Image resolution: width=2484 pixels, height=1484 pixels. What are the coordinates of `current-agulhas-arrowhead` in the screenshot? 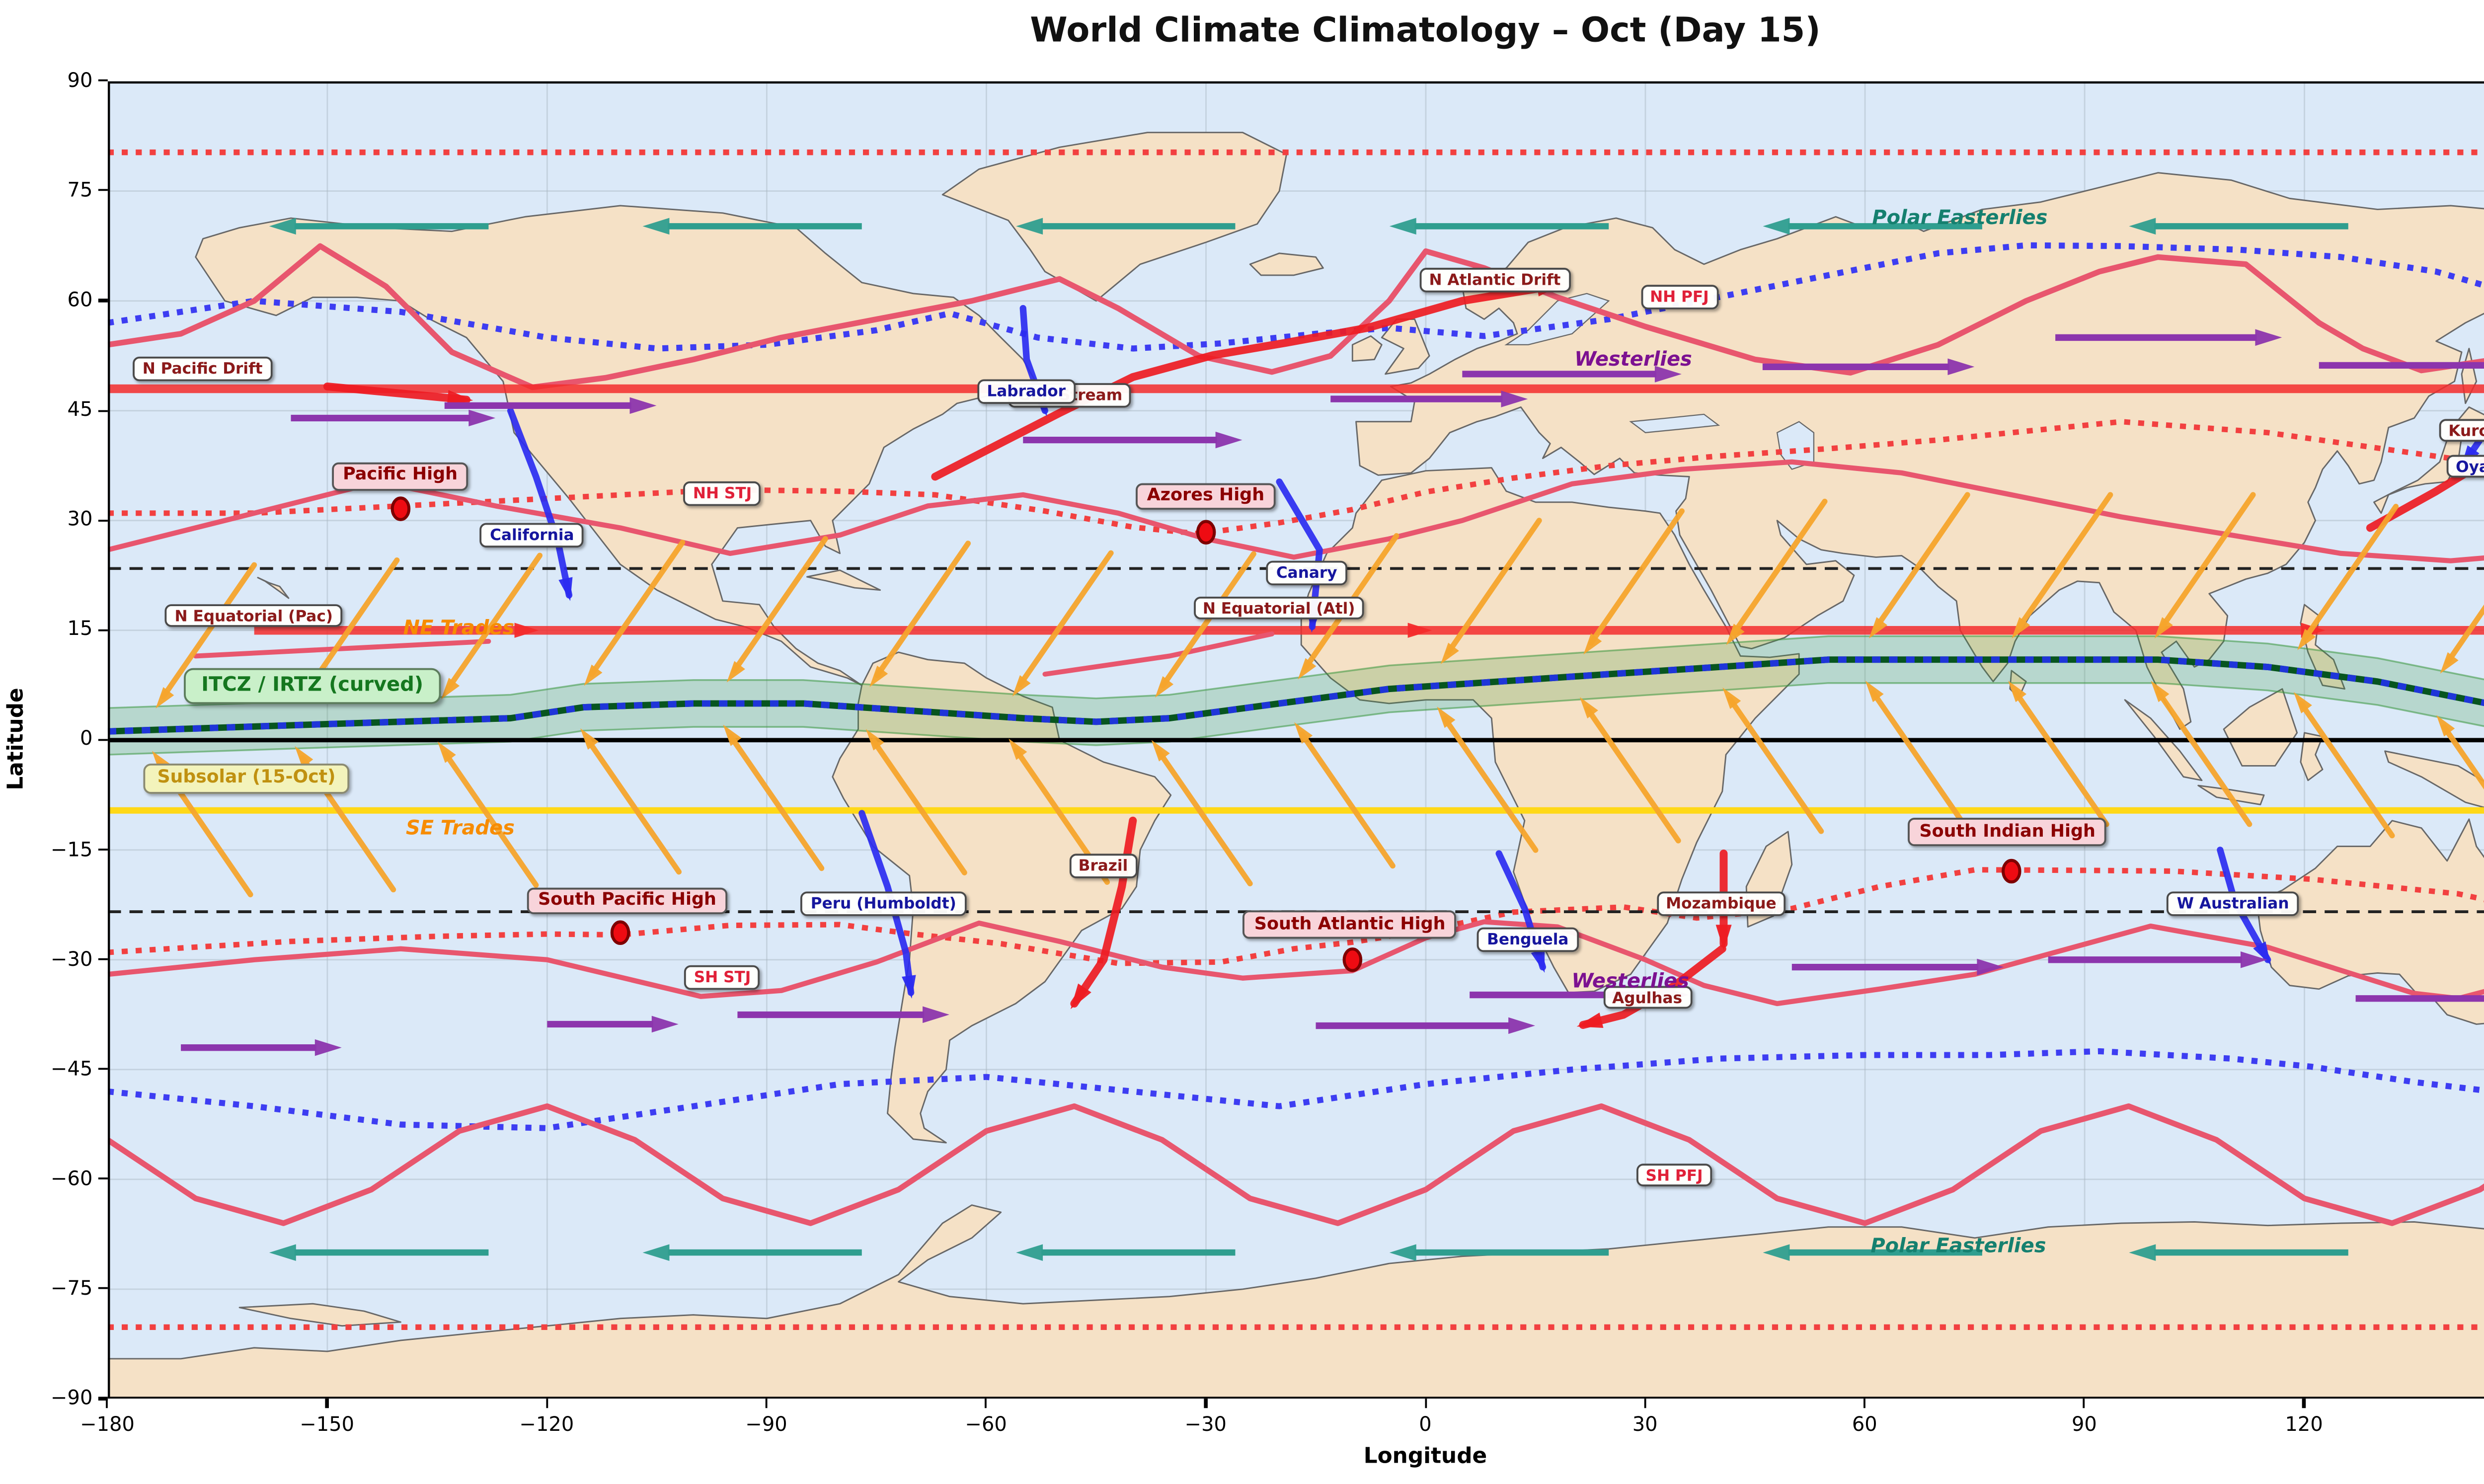 It's located at (1589, 1020).